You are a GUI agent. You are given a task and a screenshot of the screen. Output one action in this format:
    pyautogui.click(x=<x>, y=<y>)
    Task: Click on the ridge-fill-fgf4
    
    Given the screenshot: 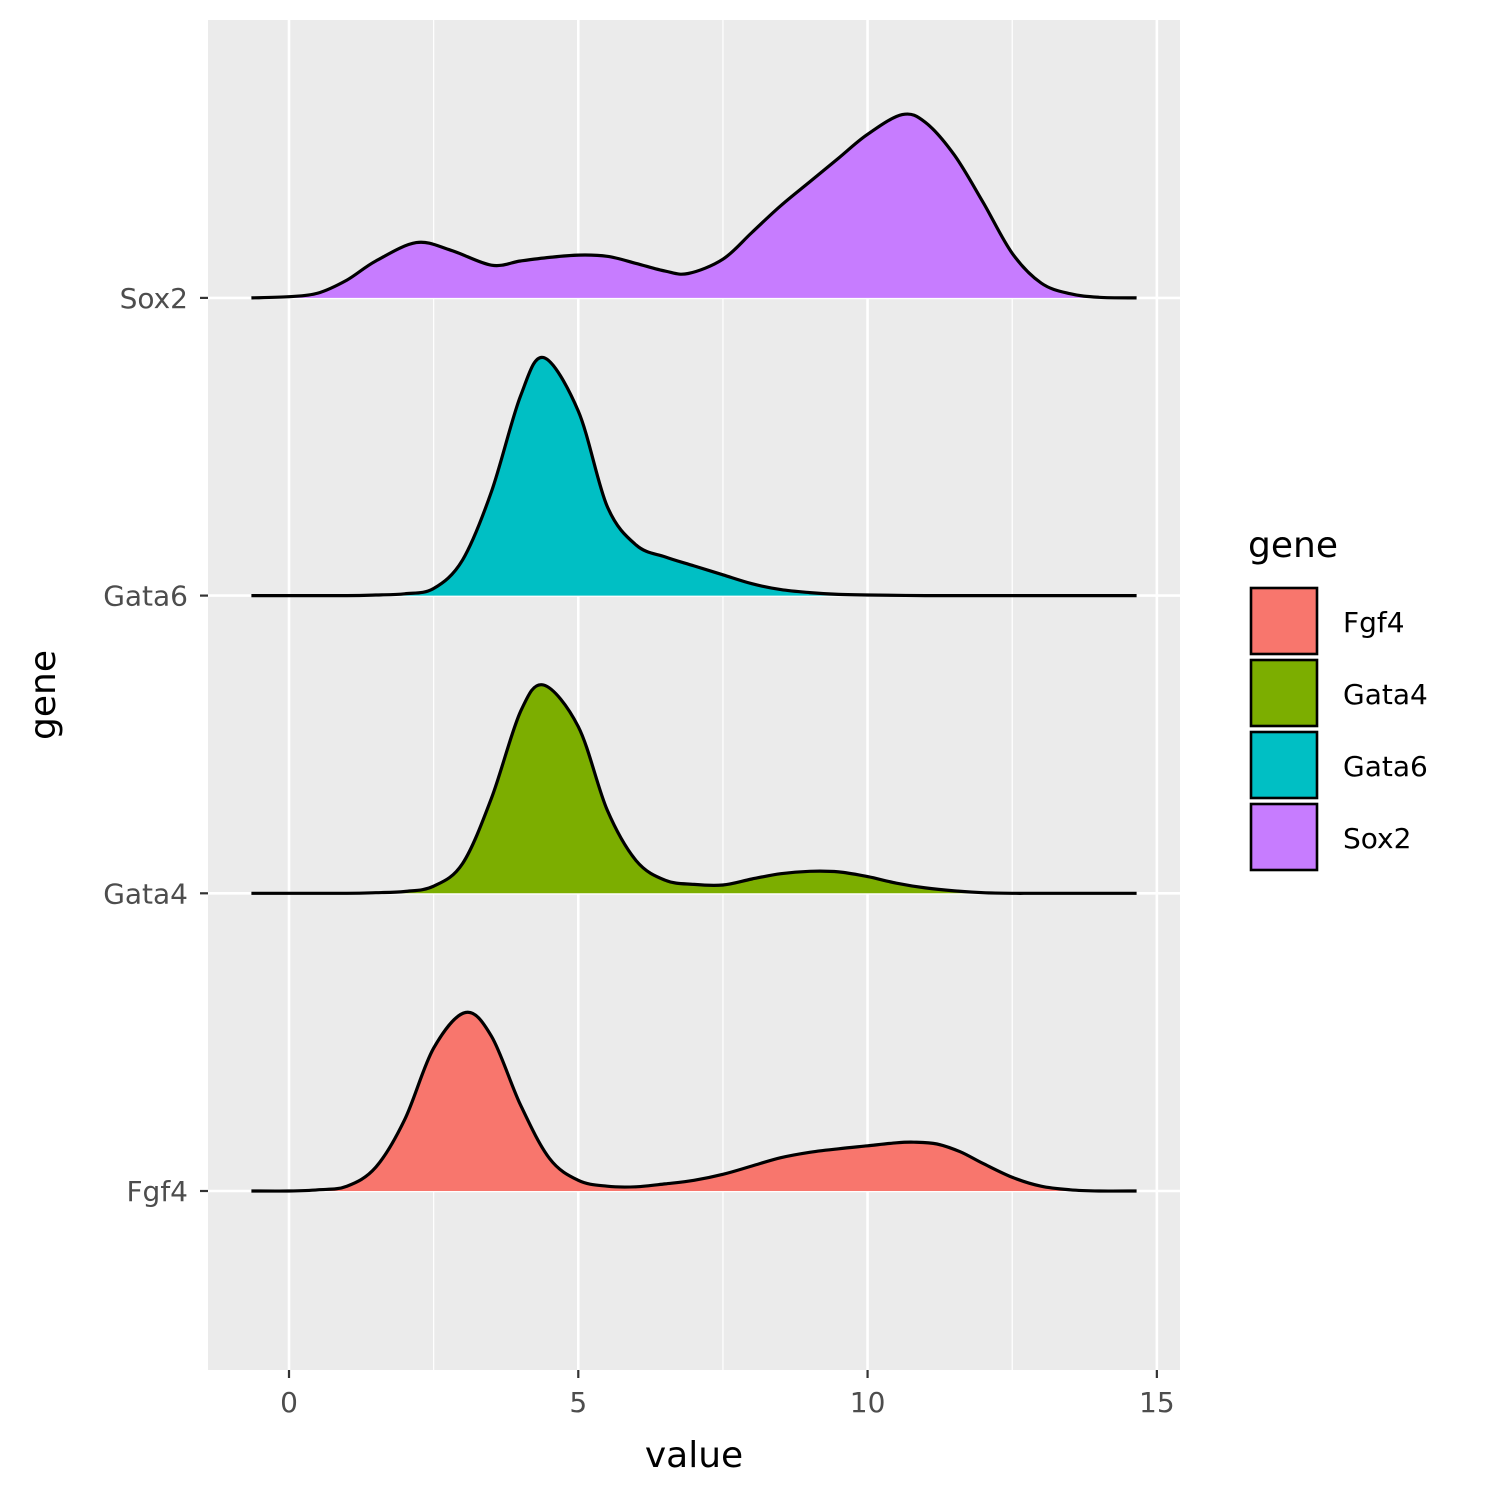 What is the action you would take?
    pyautogui.click(x=694, y=1102)
    